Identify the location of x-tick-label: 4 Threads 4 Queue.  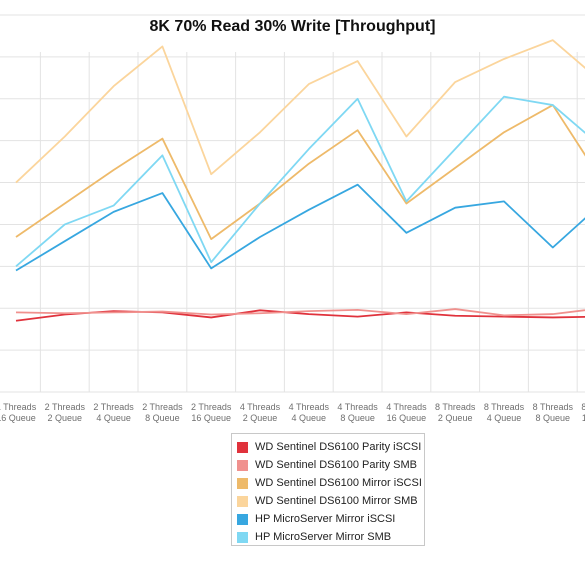
(309, 412).